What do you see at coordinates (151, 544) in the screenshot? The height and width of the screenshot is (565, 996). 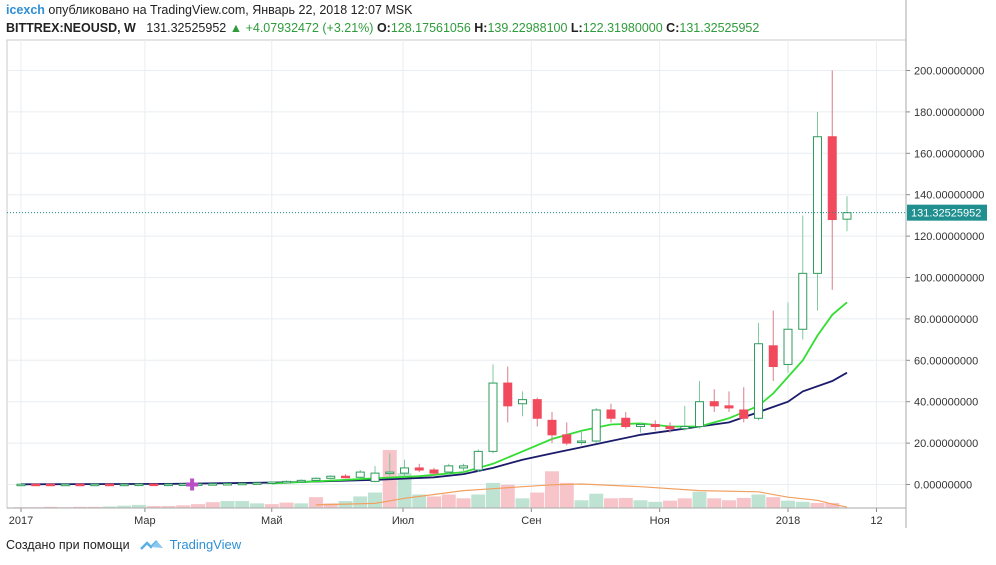 I see `tradingview-logo-icon` at bounding box center [151, 544].